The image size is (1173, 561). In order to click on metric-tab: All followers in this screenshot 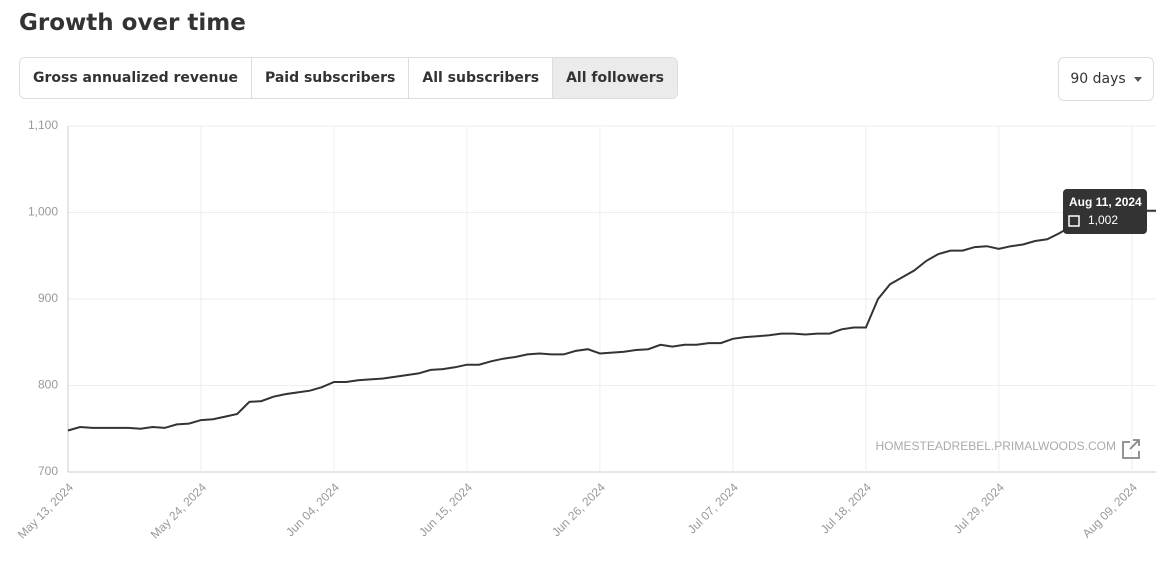, I will do `click(615, 78)`.